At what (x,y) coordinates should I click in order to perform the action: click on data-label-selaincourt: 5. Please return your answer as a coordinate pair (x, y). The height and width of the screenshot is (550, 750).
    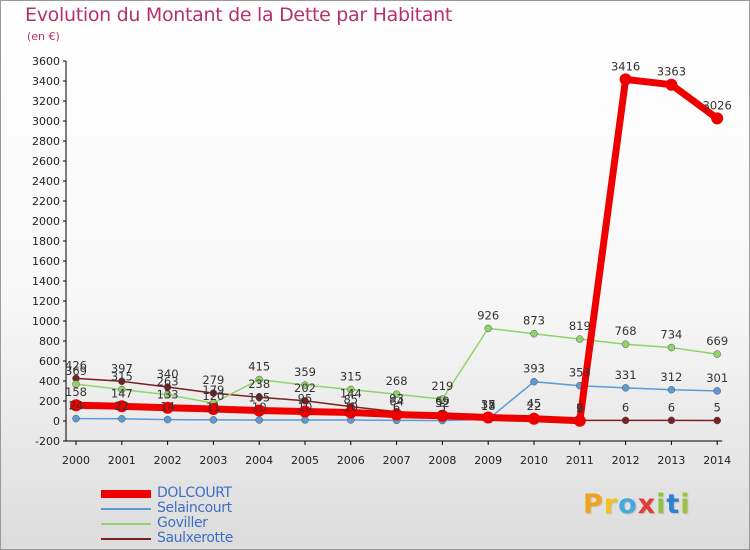
    Looking at the image, I should click on (442, 408).